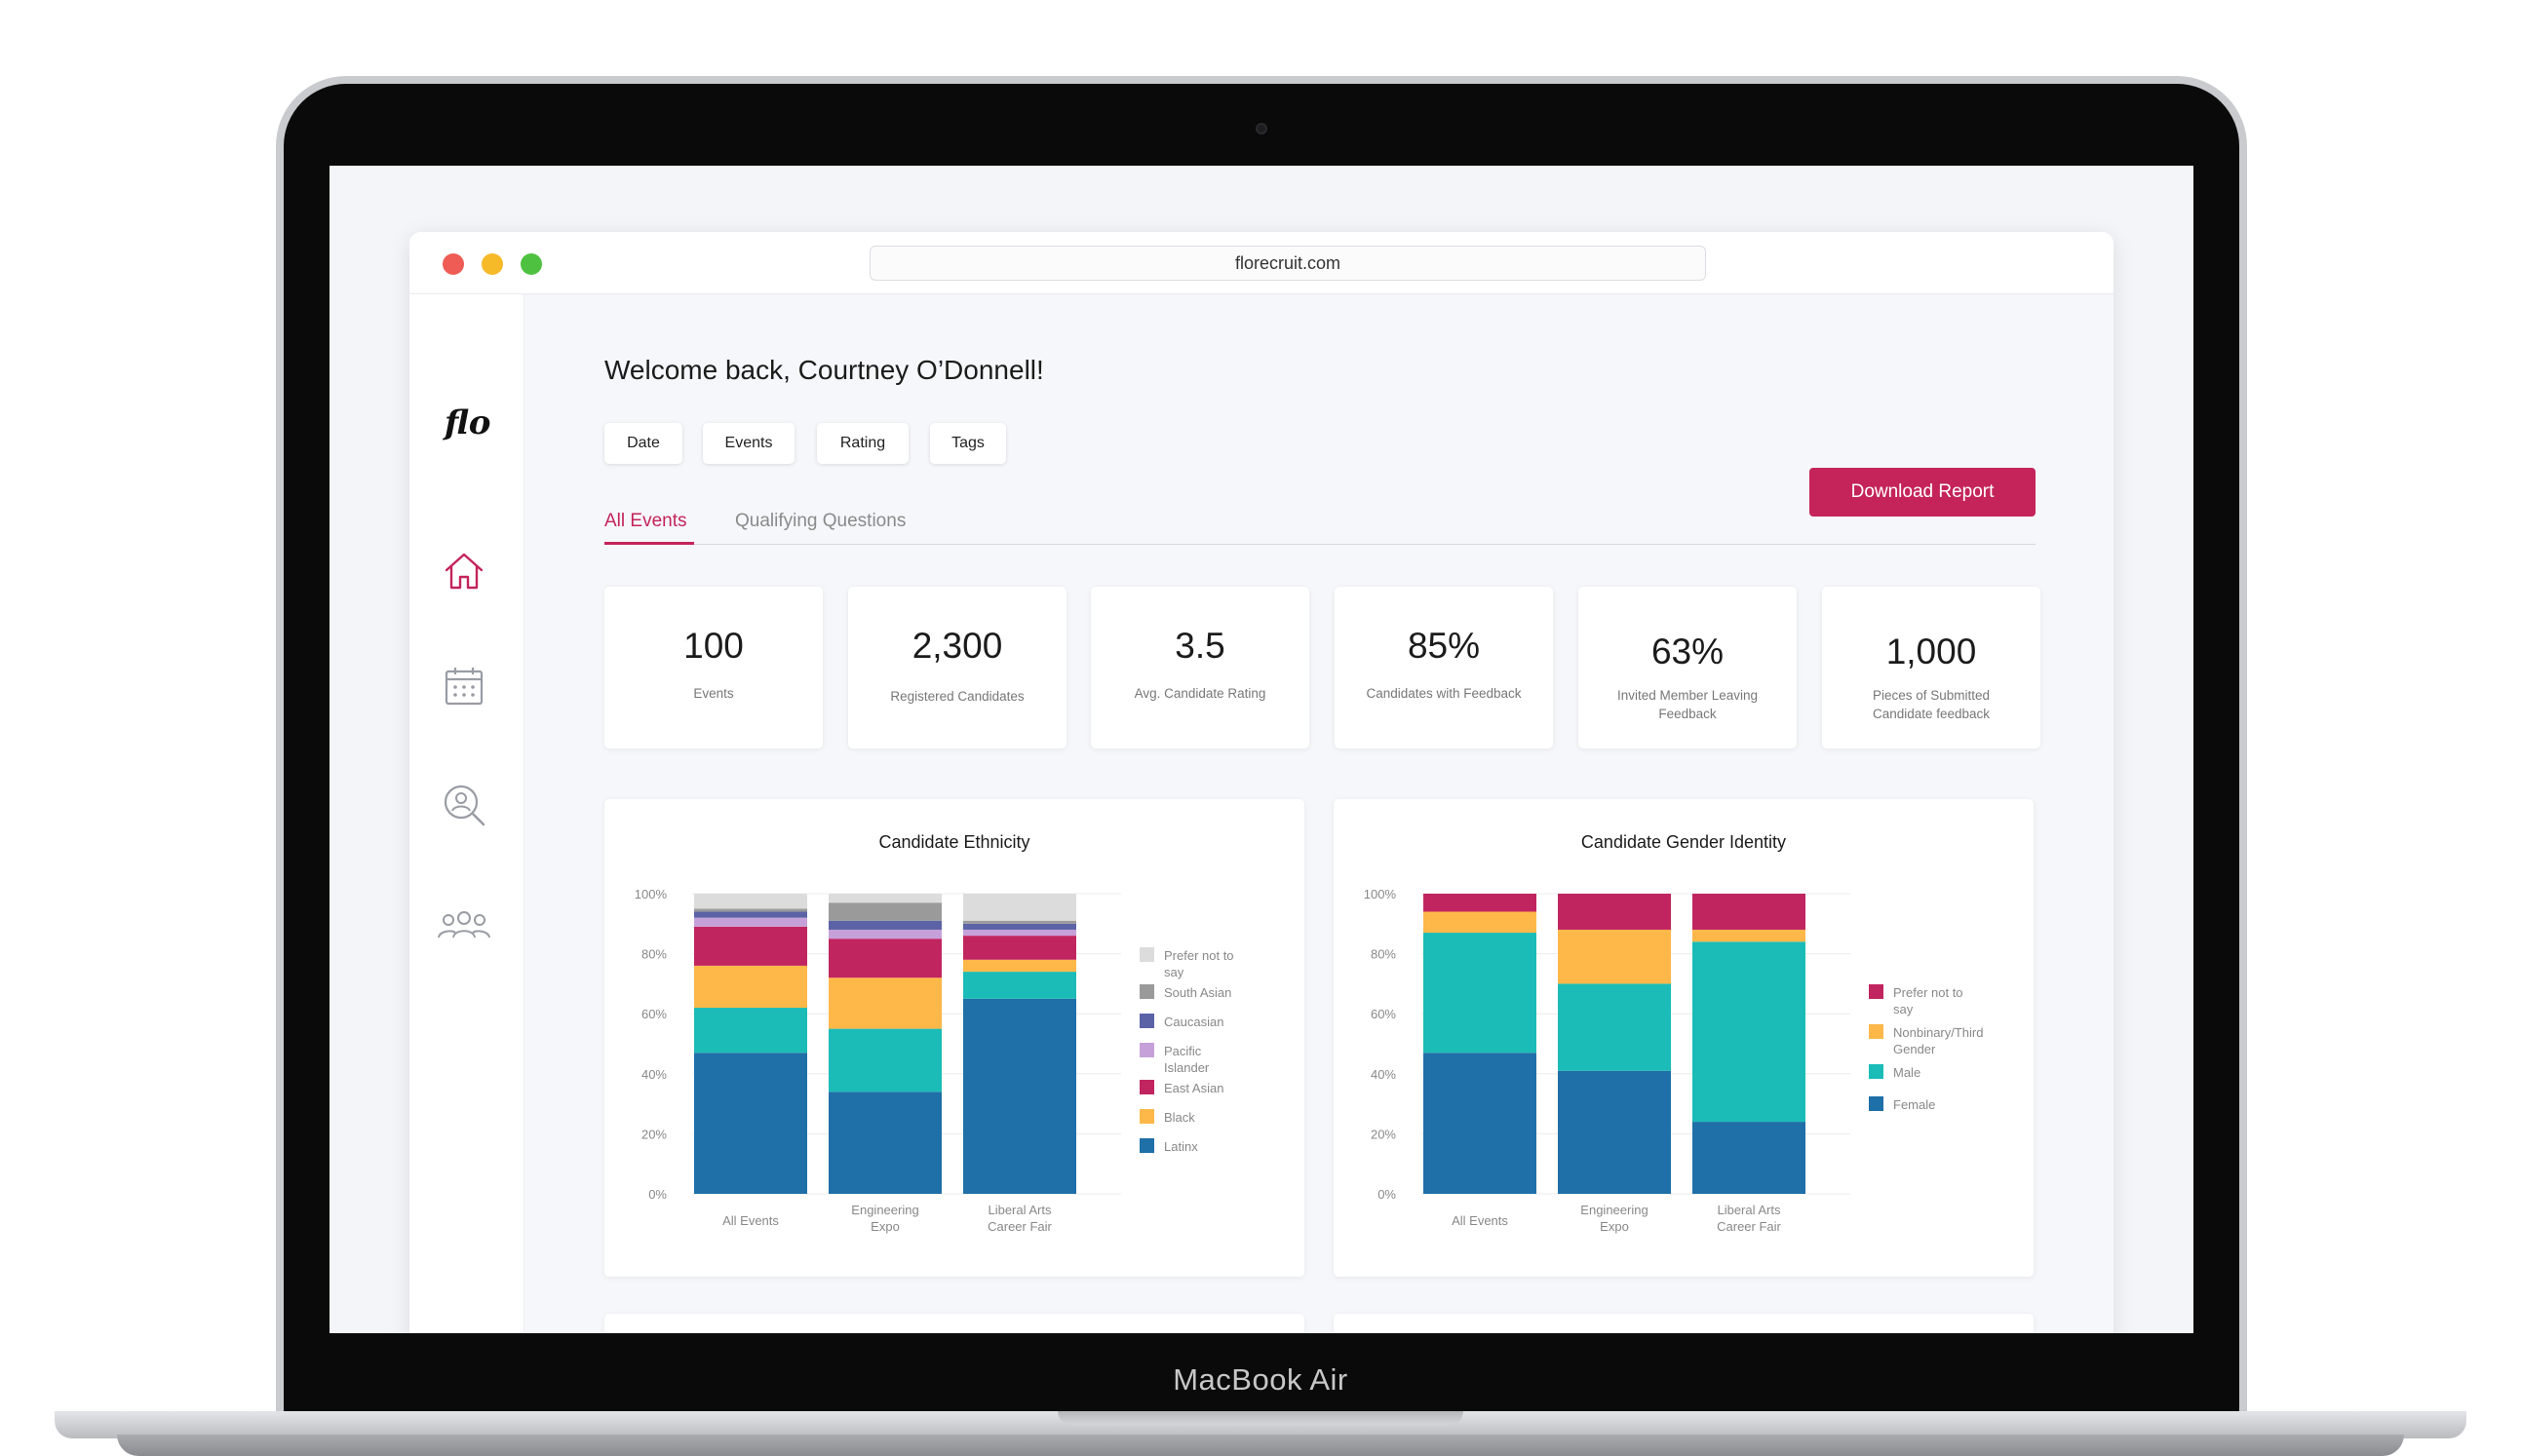  Describe the element at coordinates (1200, 646) in the screenshot. I see `stat-value: 3.5` at that location.